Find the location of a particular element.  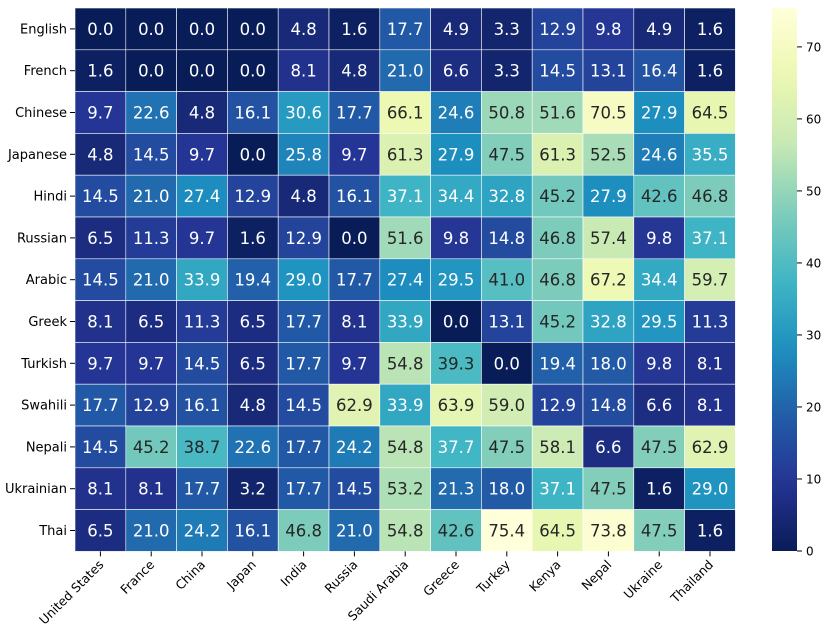

cell-value-label: 59.0 is located at coordinates (506, 405).